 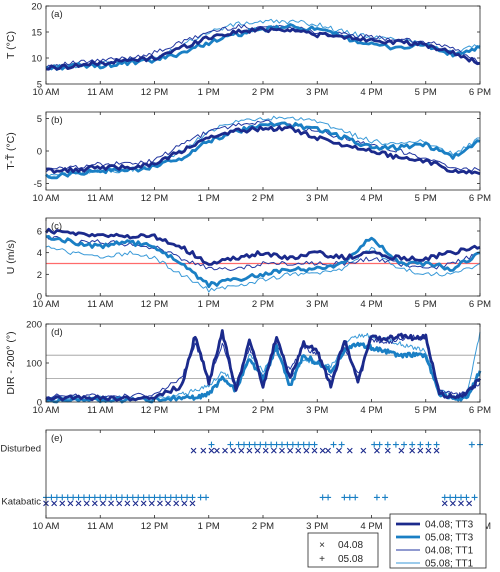 What do you see at coordinates (11, 45) in the screenshot?
I see `y-axis-label: T (°C)` at bounding box center [11, 45].